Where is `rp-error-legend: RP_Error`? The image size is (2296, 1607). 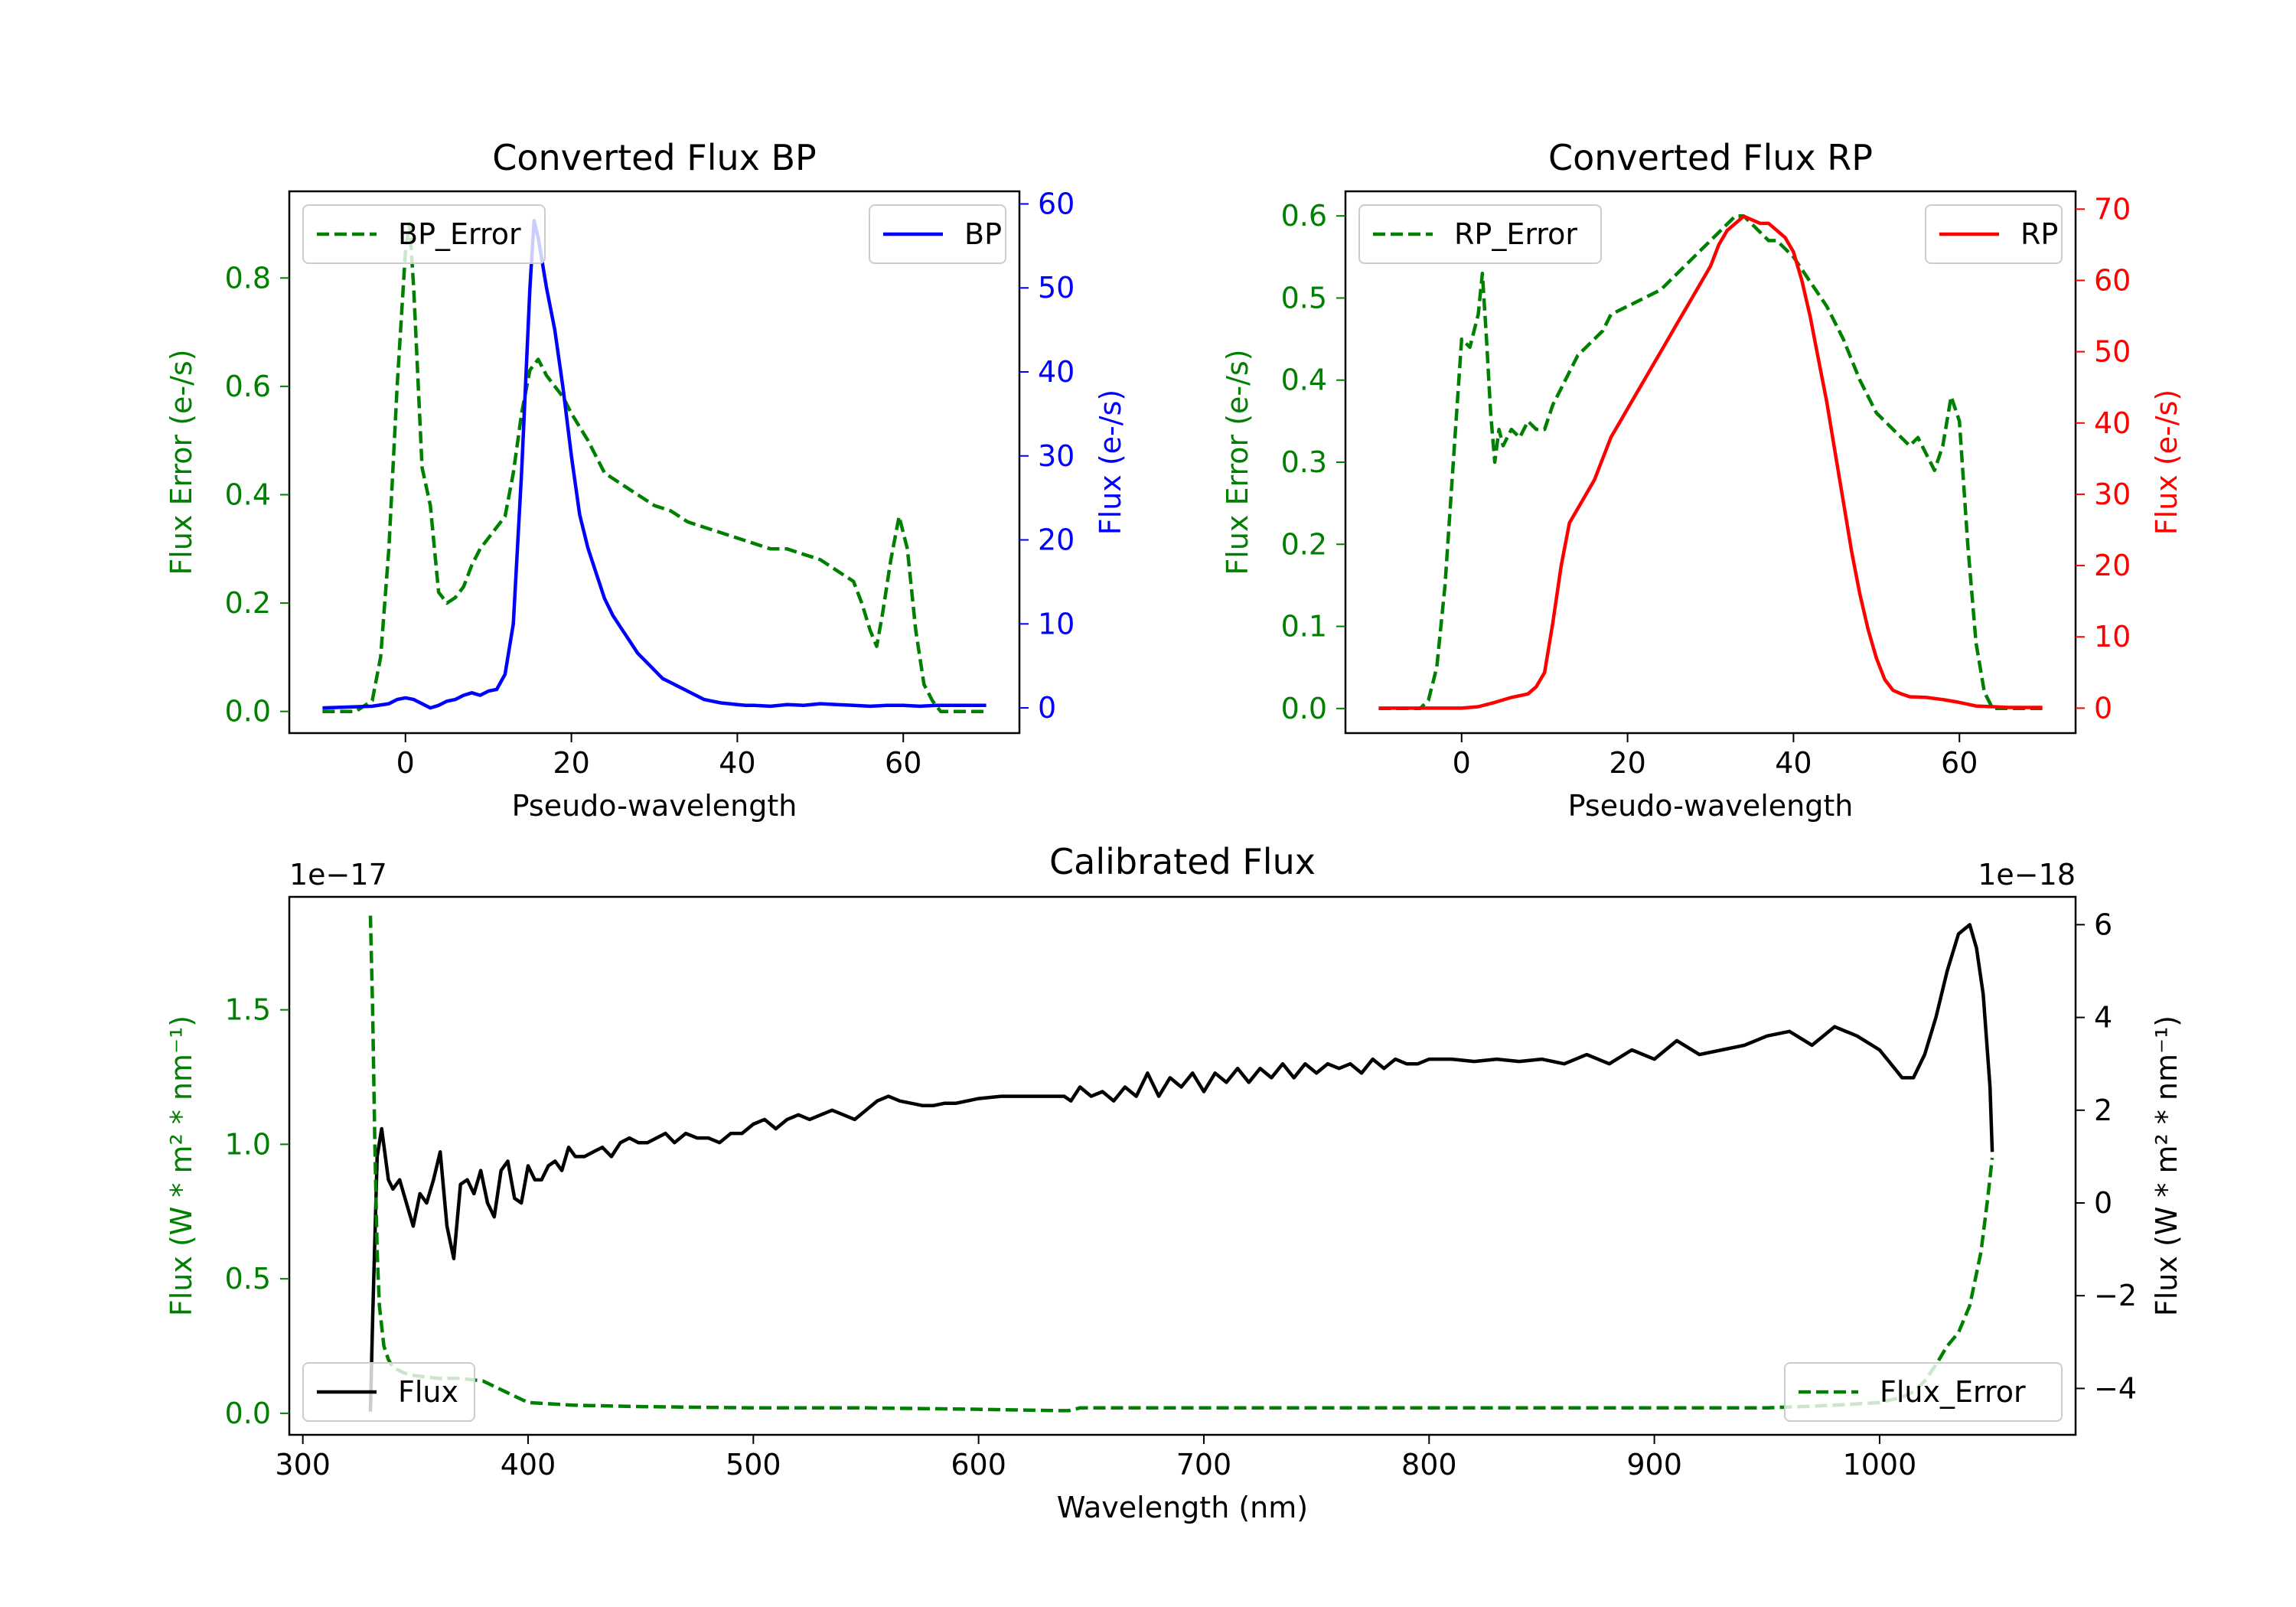
rp-error-legend: RP_Error is located at coordinates (1480, 234).